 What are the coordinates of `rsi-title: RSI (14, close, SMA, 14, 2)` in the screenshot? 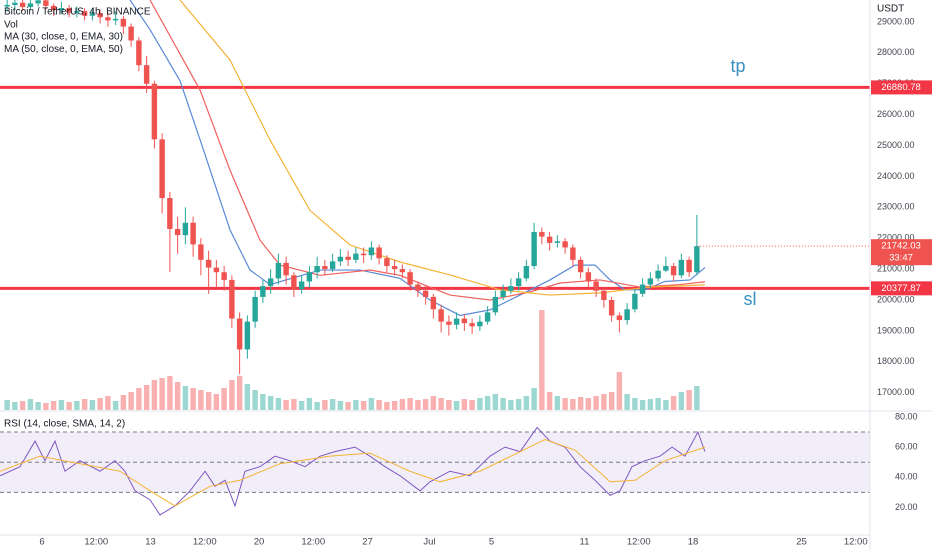 It's located at (64, 424).